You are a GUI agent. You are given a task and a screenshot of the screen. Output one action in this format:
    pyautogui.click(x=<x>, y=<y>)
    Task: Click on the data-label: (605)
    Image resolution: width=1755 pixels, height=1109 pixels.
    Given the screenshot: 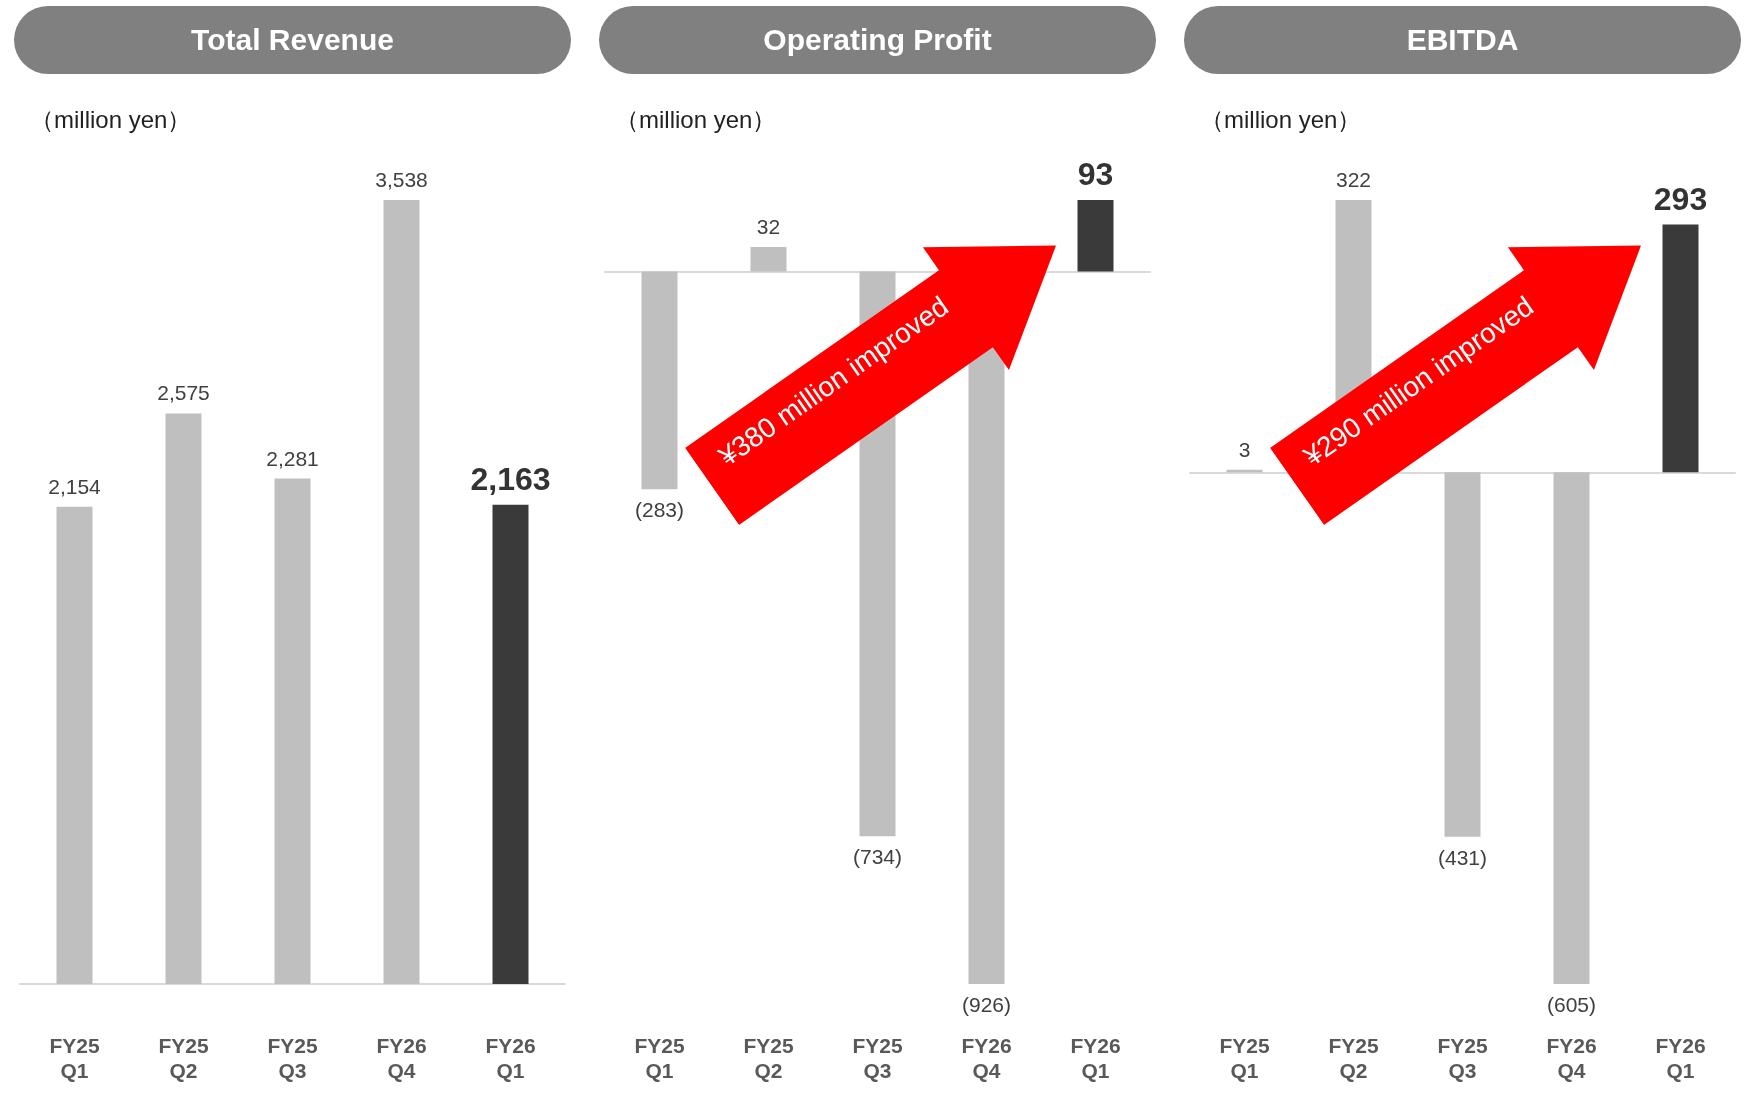 What is the action you would take?
    pyautogui.click(x=1571, y=1004)
    